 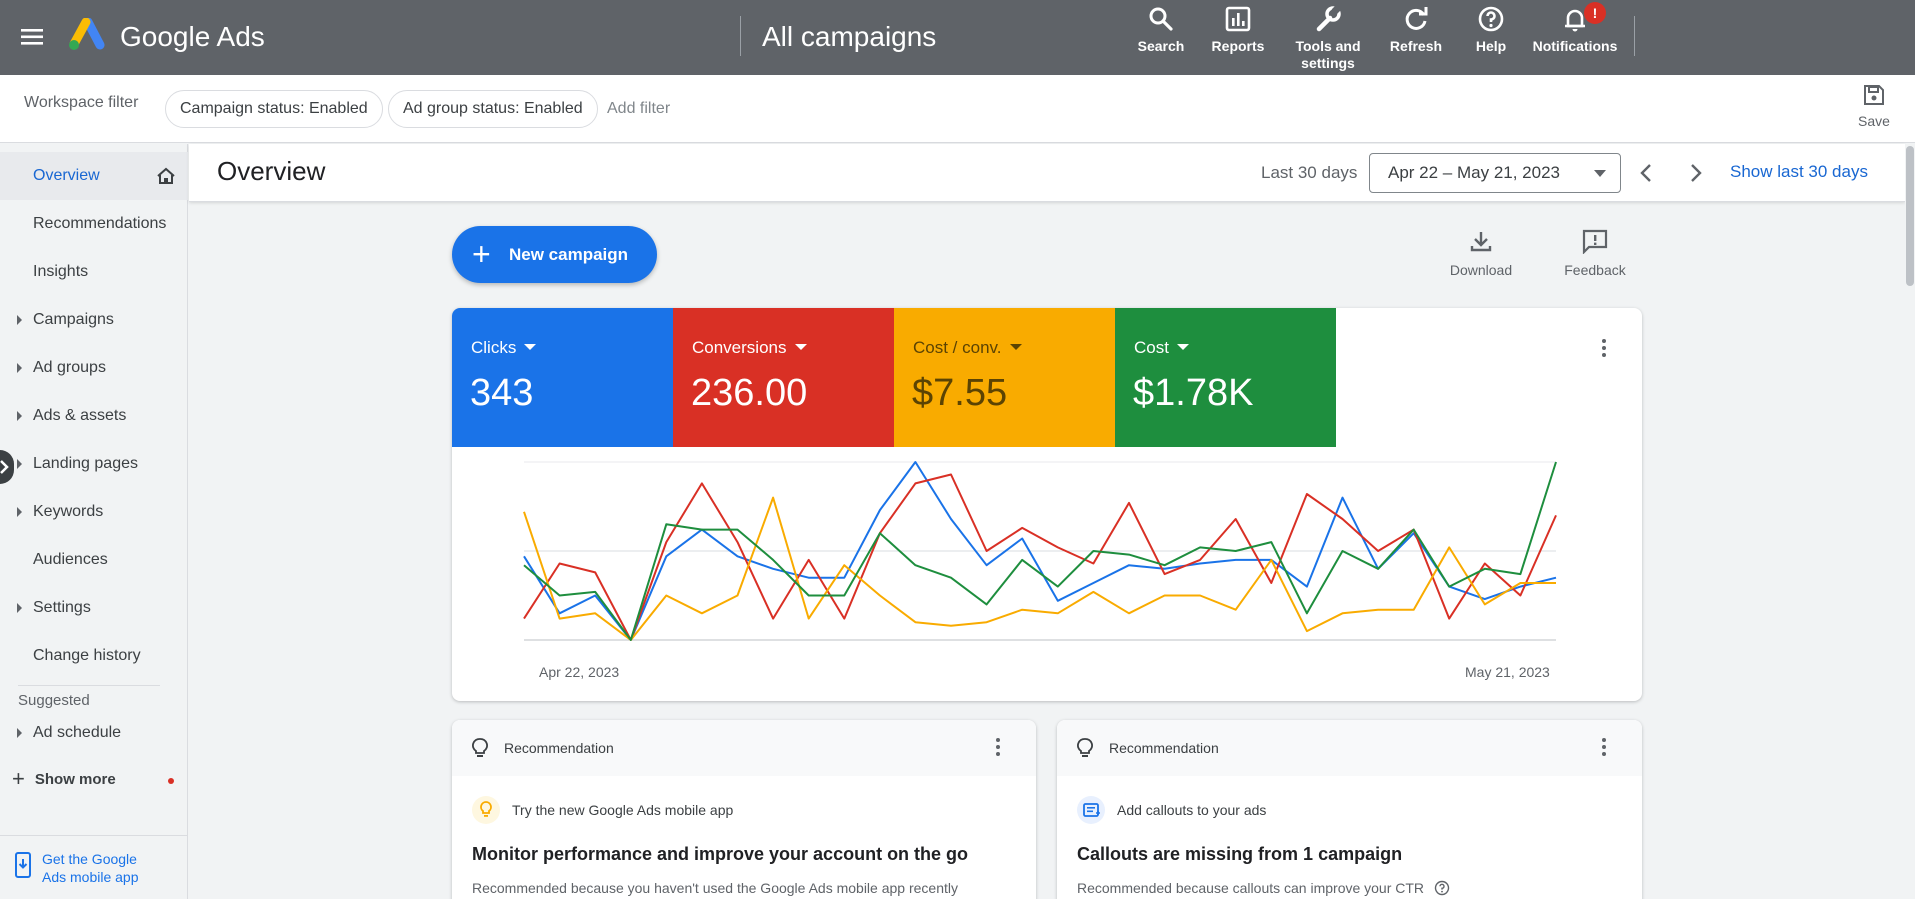 What do you see at coordinates (192, 36) in the screenshot?
I see `brand-name: Google Ads` at bounding box center [192, 36].